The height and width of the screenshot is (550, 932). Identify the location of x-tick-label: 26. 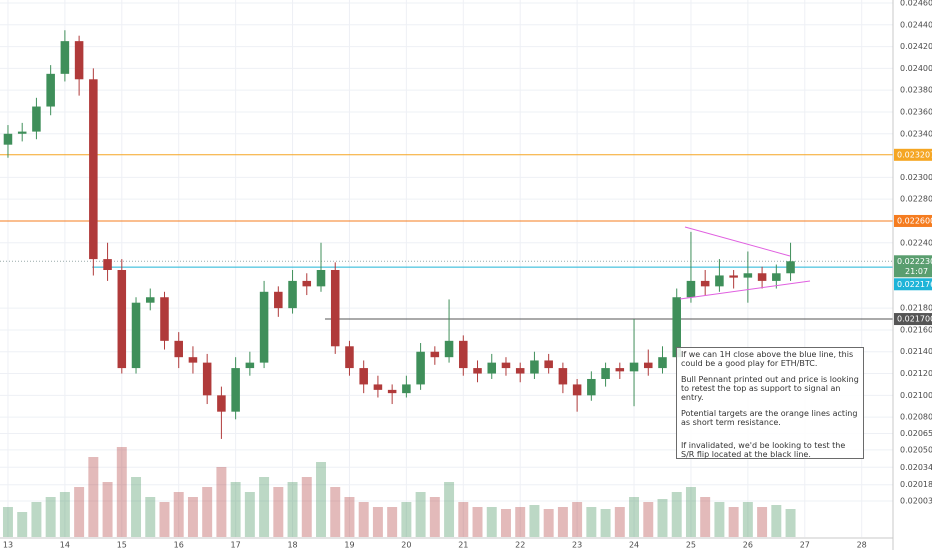
(748, 545).